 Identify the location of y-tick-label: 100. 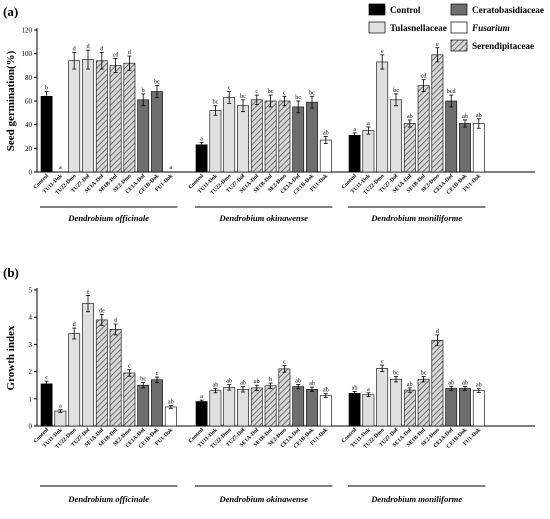
(27, 54).